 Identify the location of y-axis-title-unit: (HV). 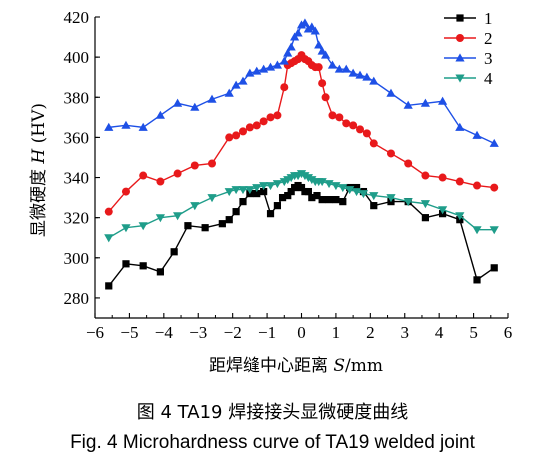
(39, 126).